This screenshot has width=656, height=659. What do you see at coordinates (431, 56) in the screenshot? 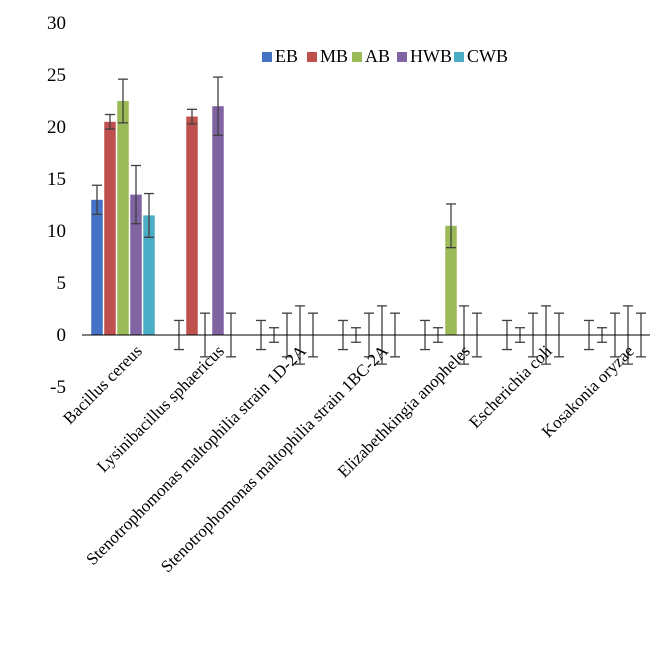
I see `legend-label: HWB` at bounding box center [431, 56].